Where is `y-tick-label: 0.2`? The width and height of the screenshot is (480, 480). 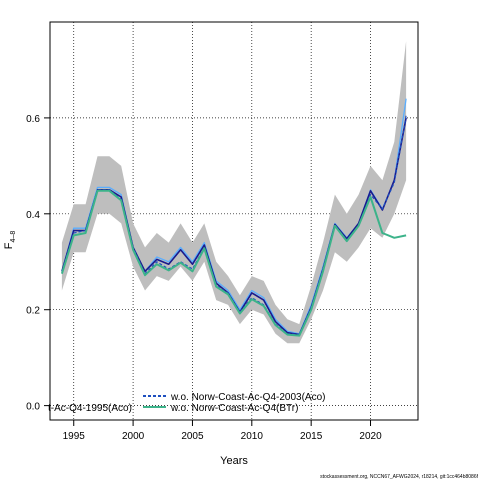 y-tick-label: 0.2 is located at coordinates (33, 311).